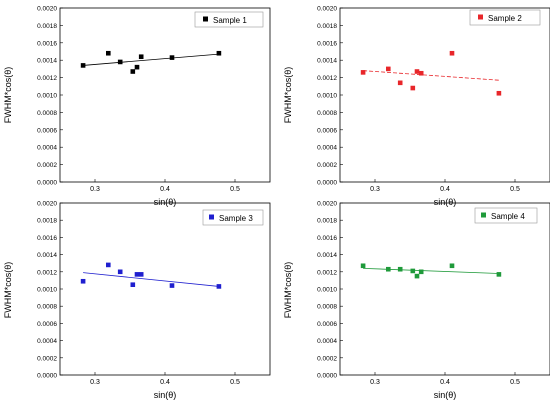 Image resolution: width=550 pixels, height=405 pixels. I want to click on legend-label: Sample 3, so click(236, 218).